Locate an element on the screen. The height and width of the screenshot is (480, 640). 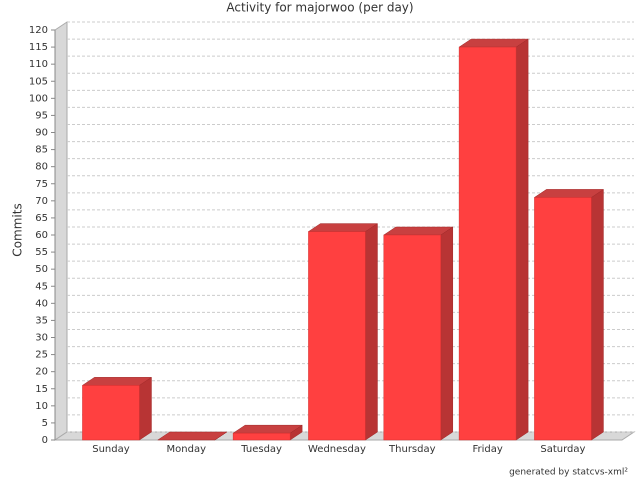
y-tick-label: 80 is located at coordinates (41, 167).